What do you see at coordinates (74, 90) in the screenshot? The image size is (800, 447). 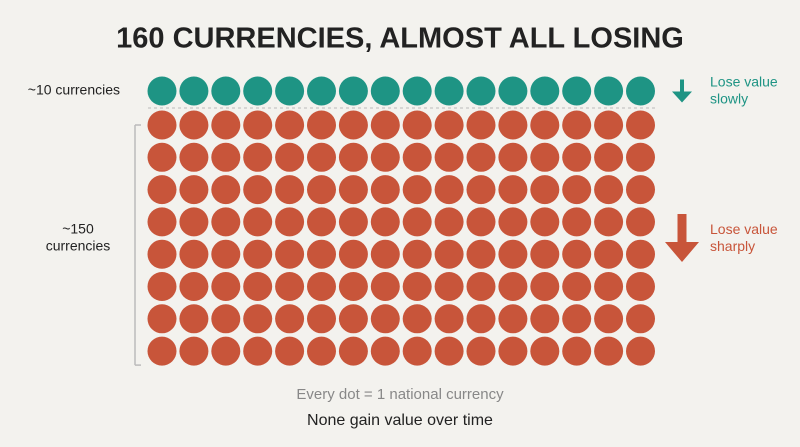 I see `group-label: ~10 currencies` at bounding box center [74, 90].